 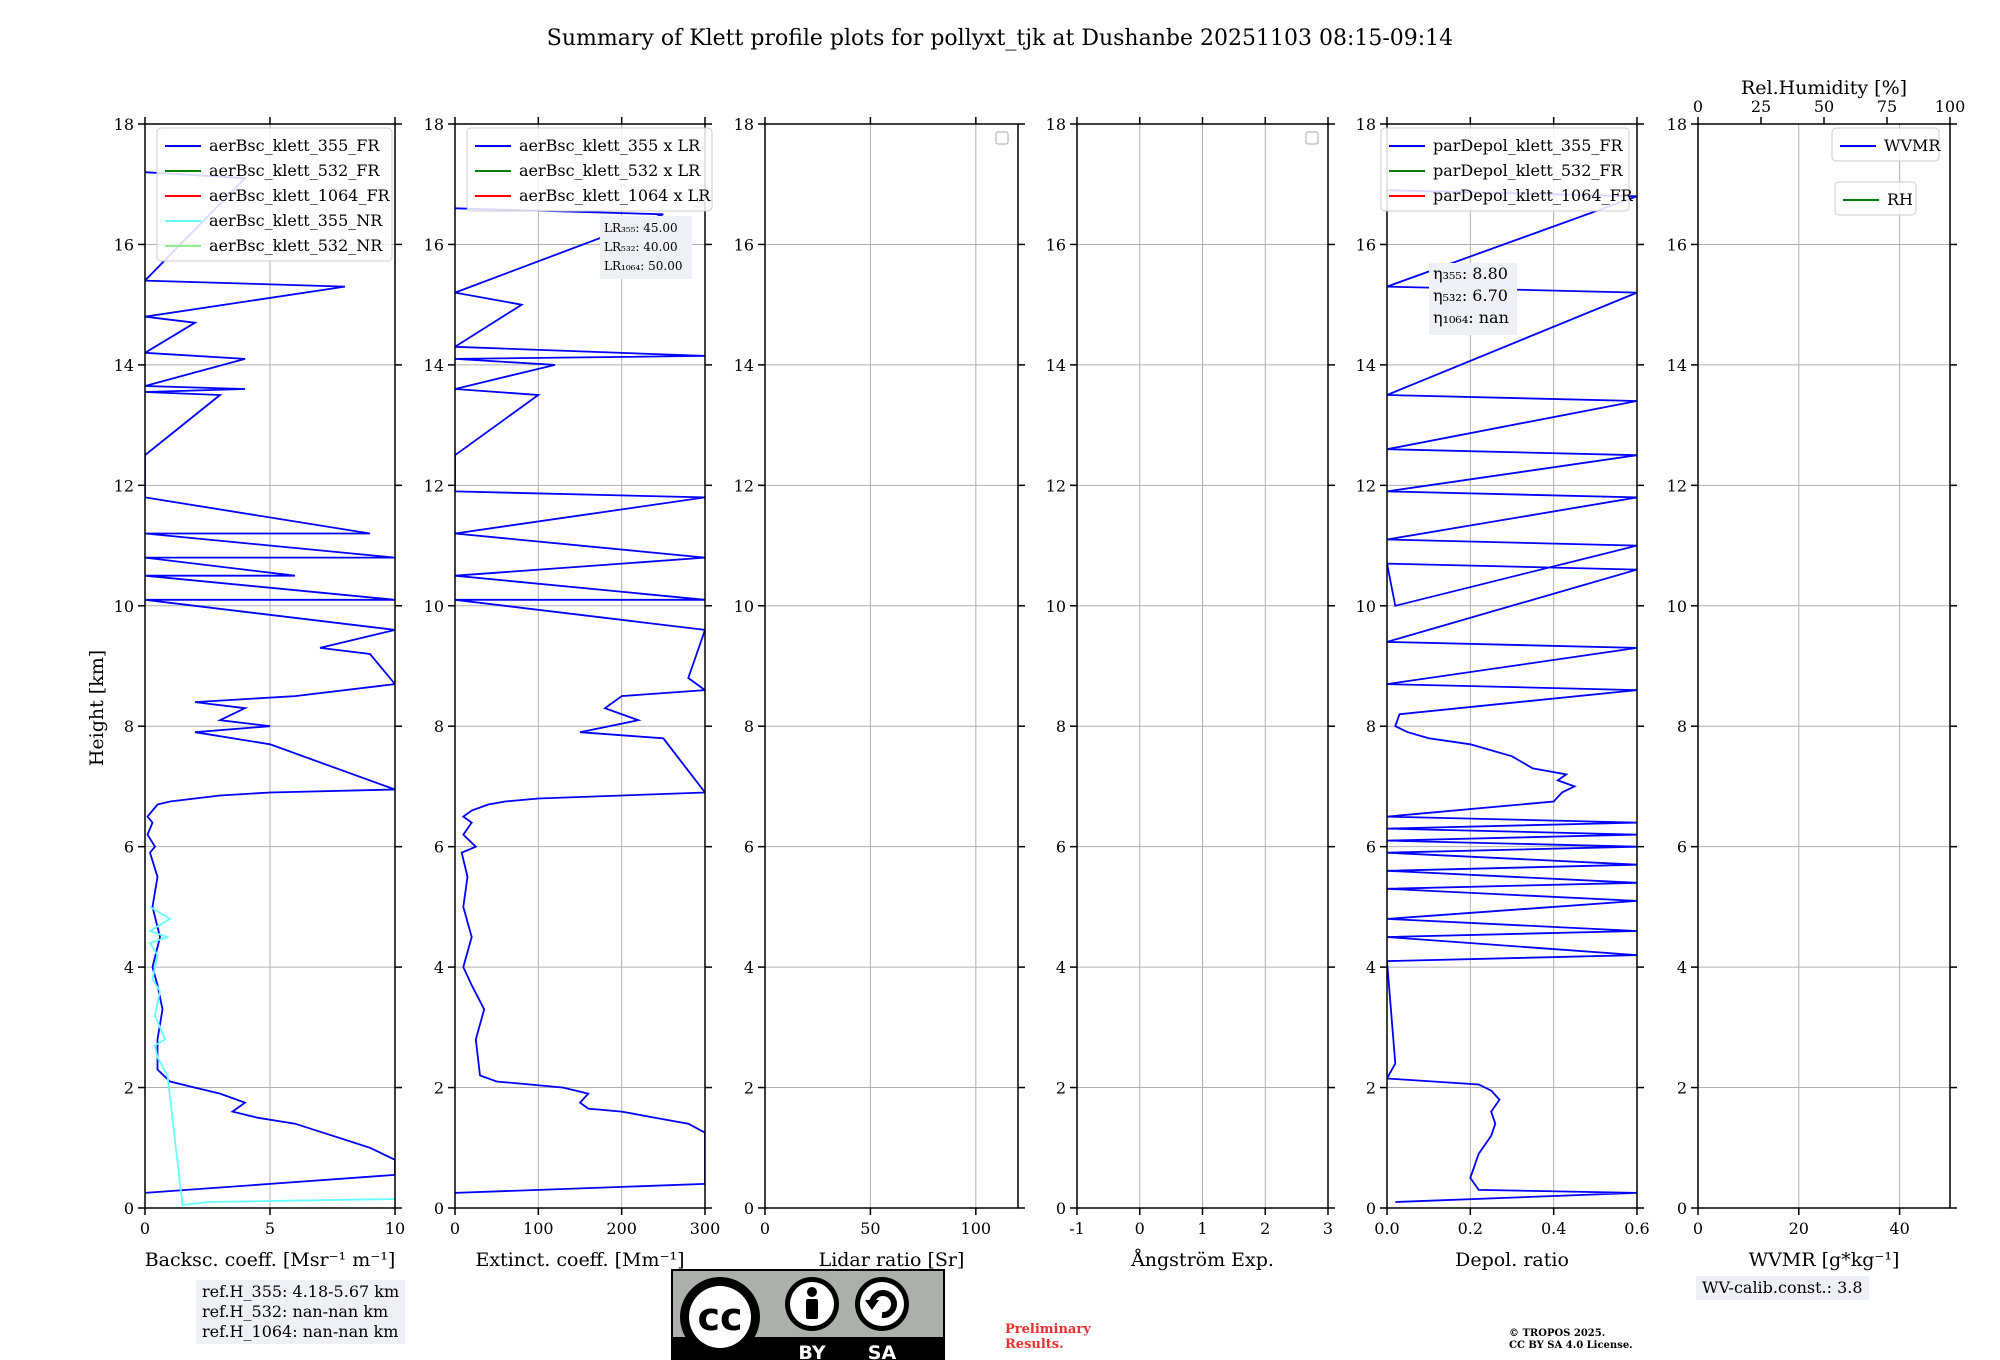 What do you see at coordinates (270, 1228) in the screenshot?
I see `x-tick-label: 5` at bounding box center [270, 1228].